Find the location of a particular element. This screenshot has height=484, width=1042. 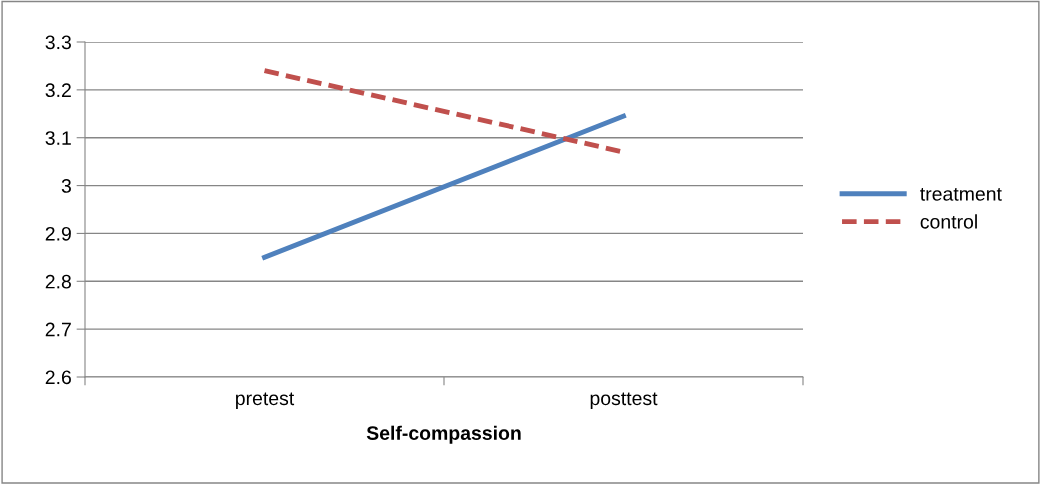

legend-label: treatment is located at coordinates (961, 194).